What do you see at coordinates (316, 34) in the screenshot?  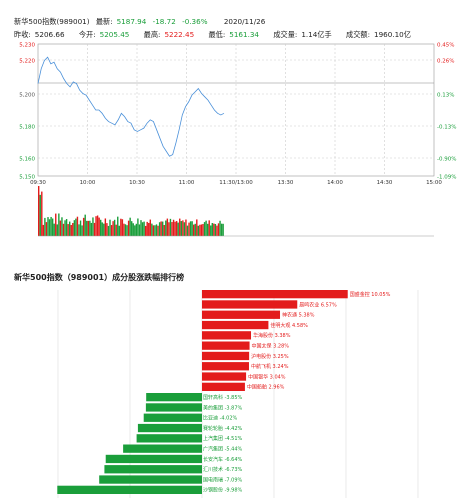 I see `volume-value: 1.14亿手` at bounding box center [316, 34].